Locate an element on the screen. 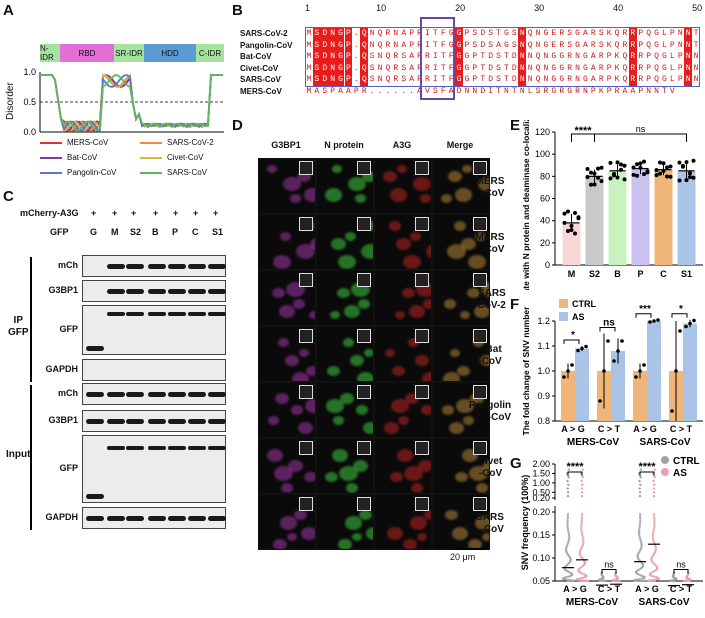 Image resolution: width=705 pixels, height=618 pixels. y-tick-label: 0.50 is located at coordinates (541, 492).